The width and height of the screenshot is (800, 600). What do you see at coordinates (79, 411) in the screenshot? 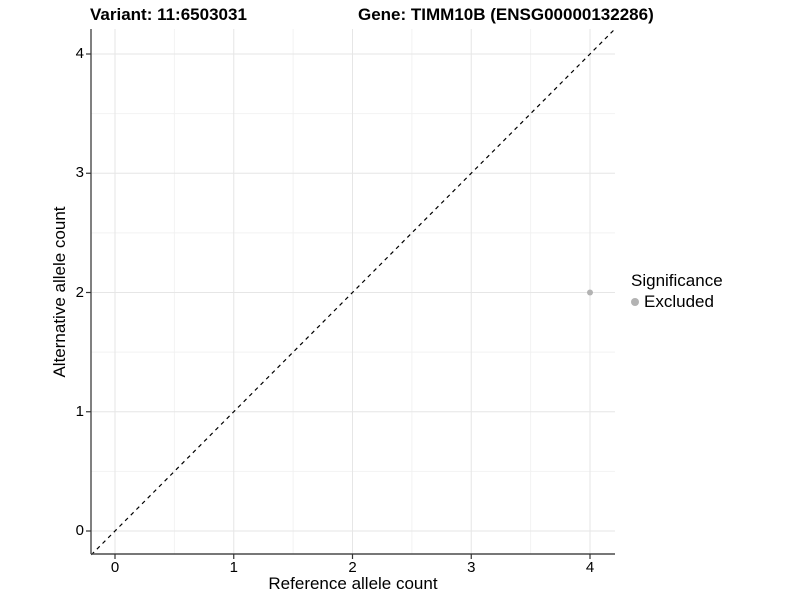
I see `y-tick-label: 1` at bounding box center [79, 411].